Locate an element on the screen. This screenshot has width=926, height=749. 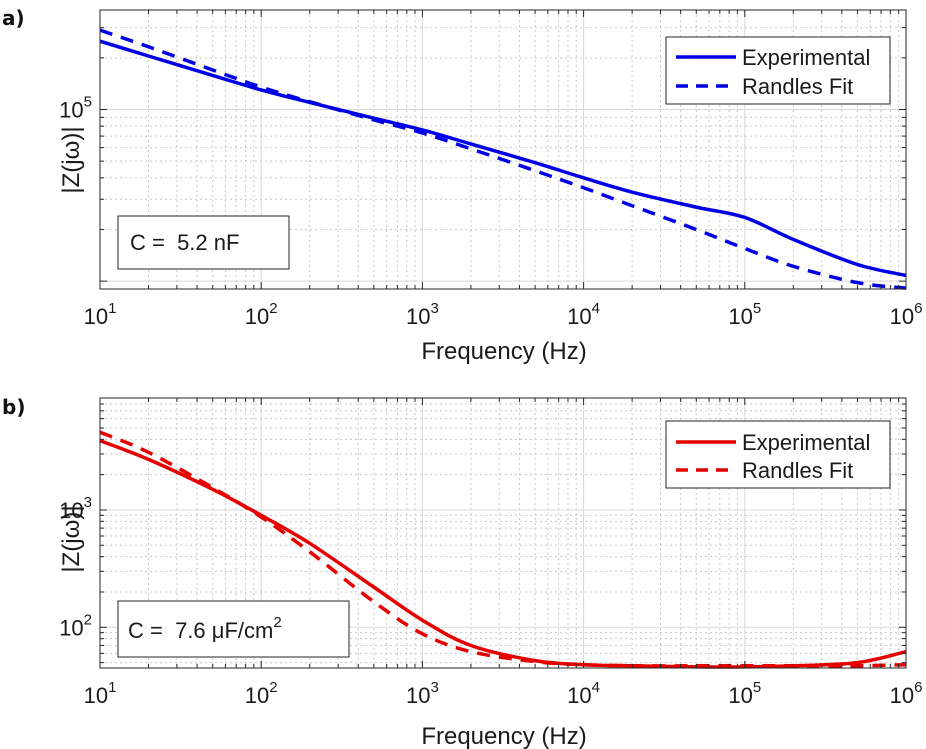
panel-a-x-tick-label-1: 10² is located at coordinates (261, 314).